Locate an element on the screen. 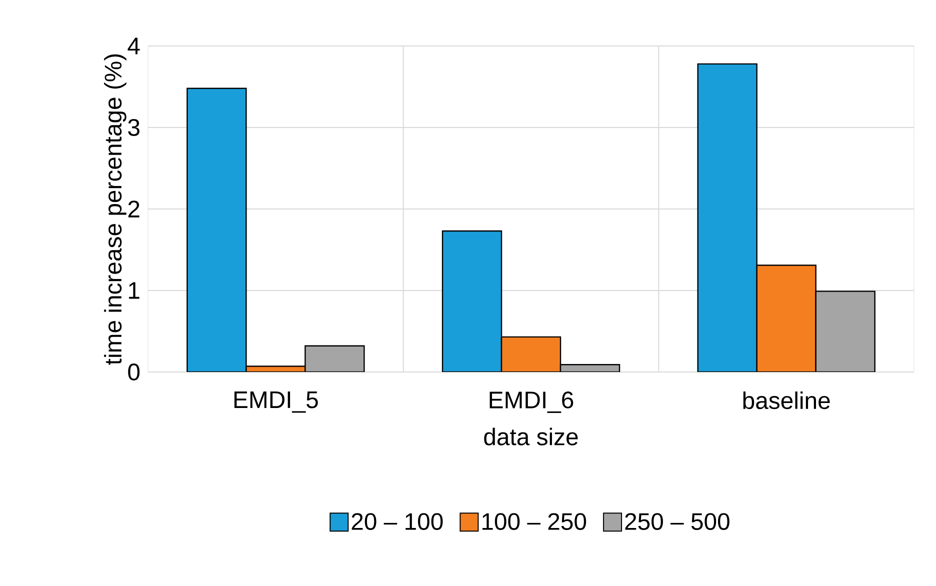 This screenshot has height=586, width=936. x-tick-label: baseline is located at coordinates (786, 401).